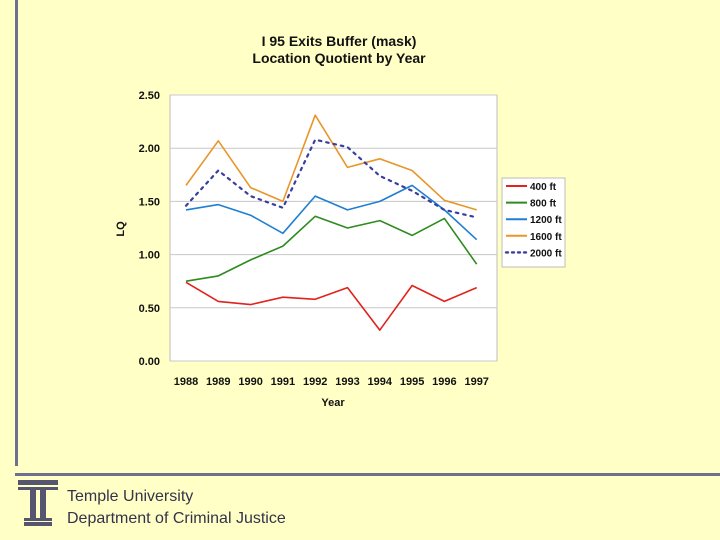 The image size is (720, 540). Describe the element at coordinates (367, 474) in the screenshot. I see `bottom-rule` at that location.